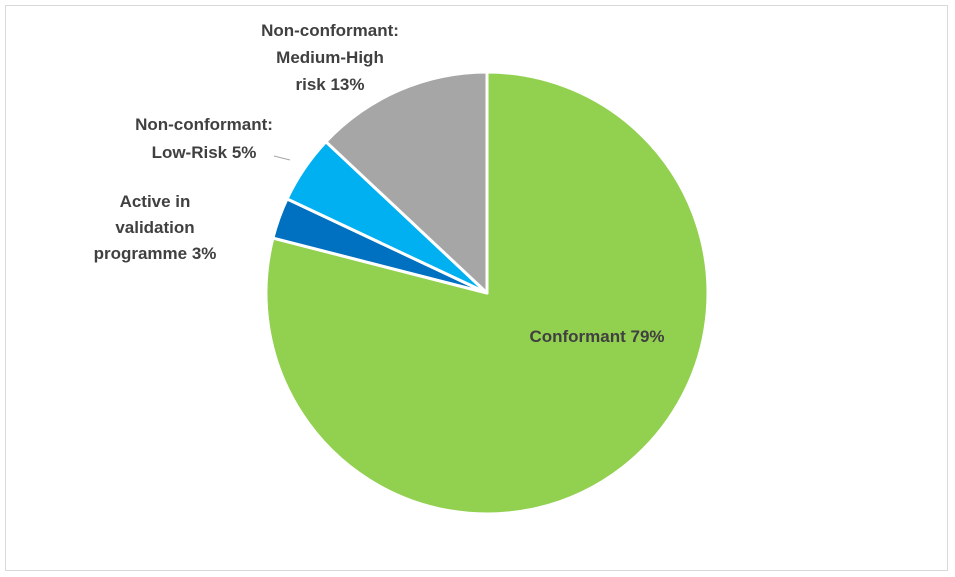  I want to click on data-label-conformant: Conformant 79%, so click(596, 336).